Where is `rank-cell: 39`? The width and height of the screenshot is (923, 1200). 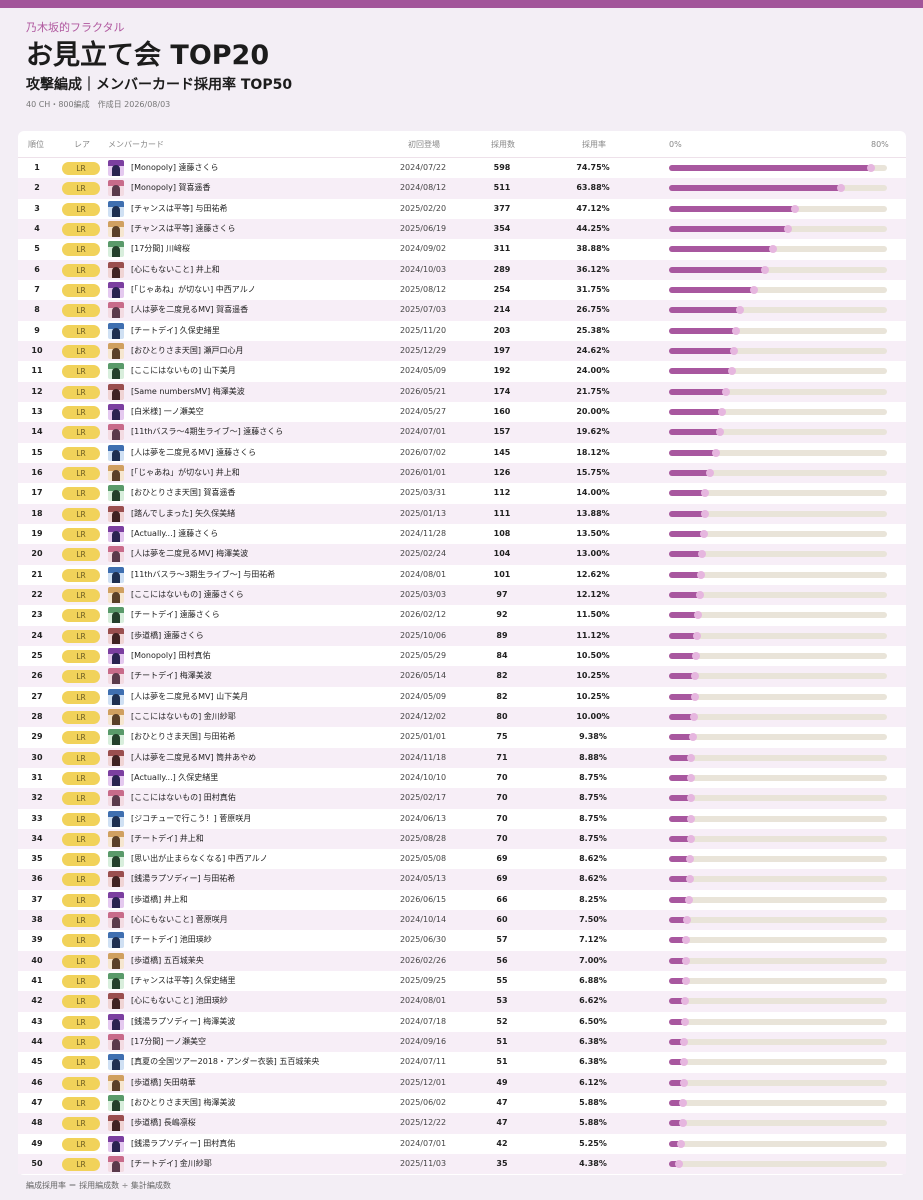
rank-cell: 39 is located at coordinates (37, 940).